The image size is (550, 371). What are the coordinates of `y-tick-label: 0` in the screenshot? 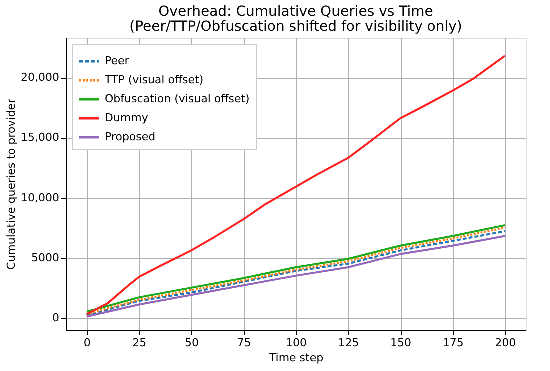 It's located at (56, 317).